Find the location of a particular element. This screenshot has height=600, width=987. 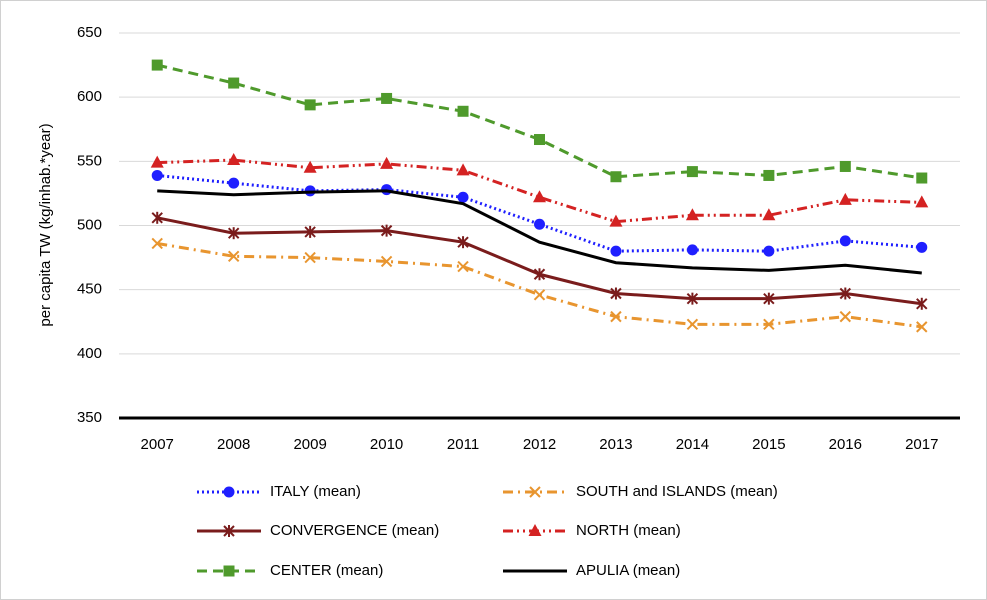

x-tick-label: 2011 is located at coordinates (463, 444).